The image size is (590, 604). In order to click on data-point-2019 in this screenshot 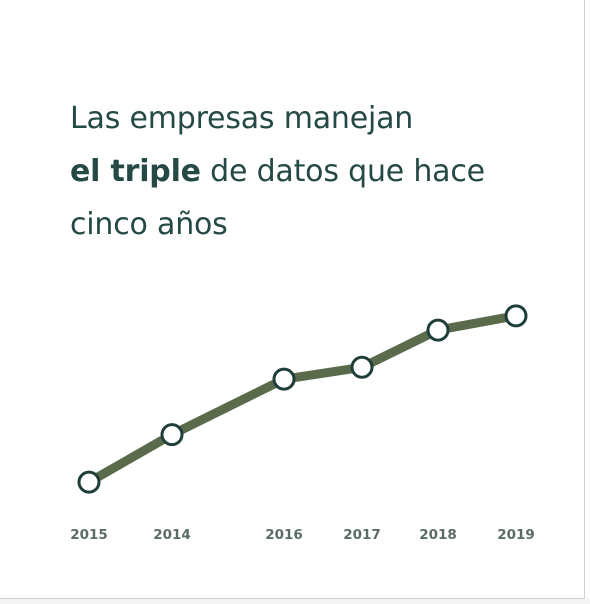, I will do `click(516, 316)`.